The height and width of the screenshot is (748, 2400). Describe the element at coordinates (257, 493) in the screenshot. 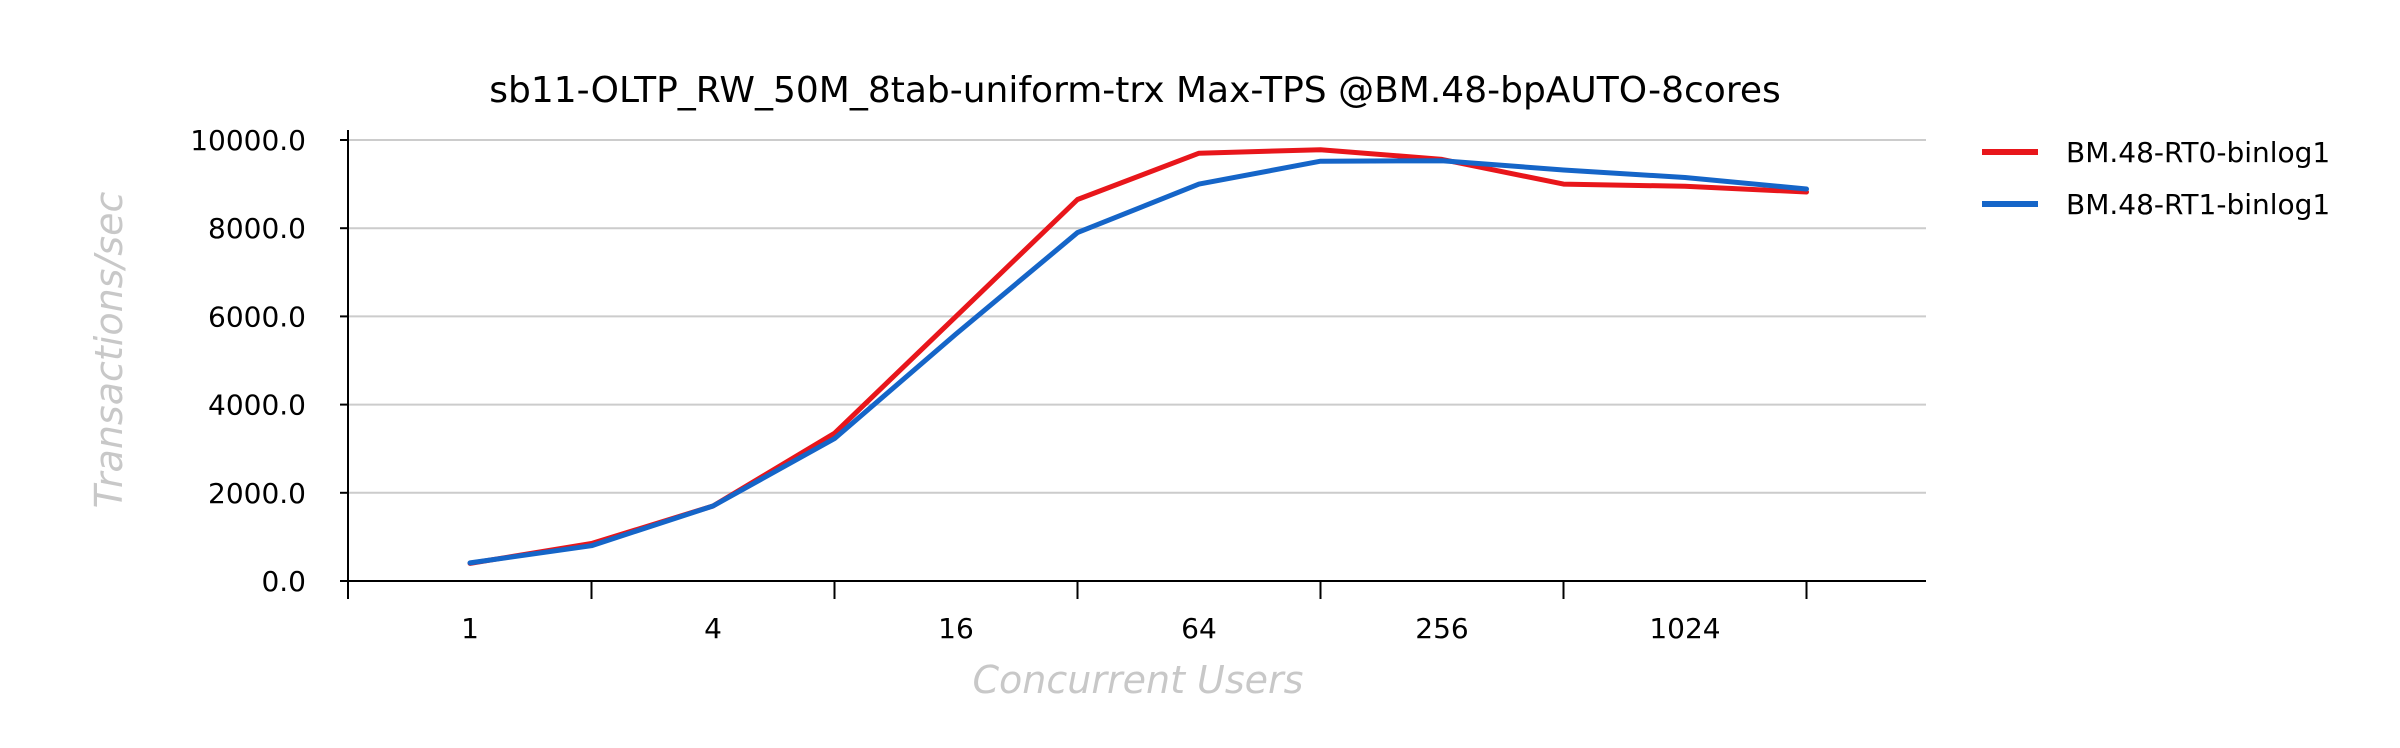

I see `y-tick-label: 2000.0` at that location.